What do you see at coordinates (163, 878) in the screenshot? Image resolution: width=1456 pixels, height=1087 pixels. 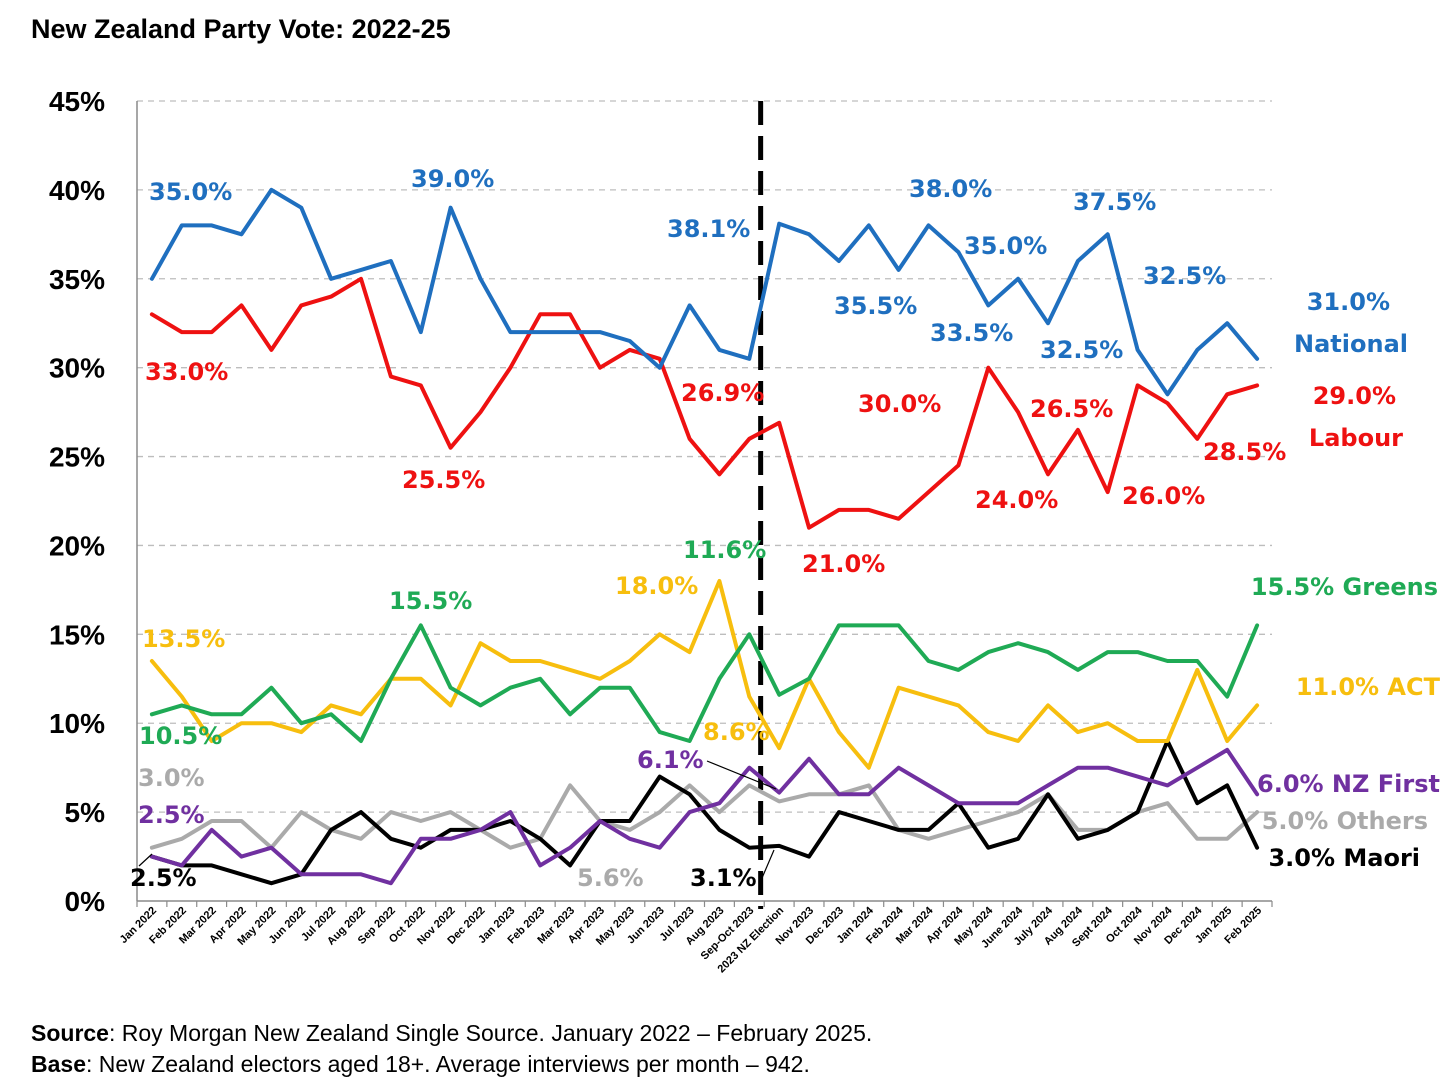 I see `data-label-maori: 2.5%` at bounding box center [163, 878].